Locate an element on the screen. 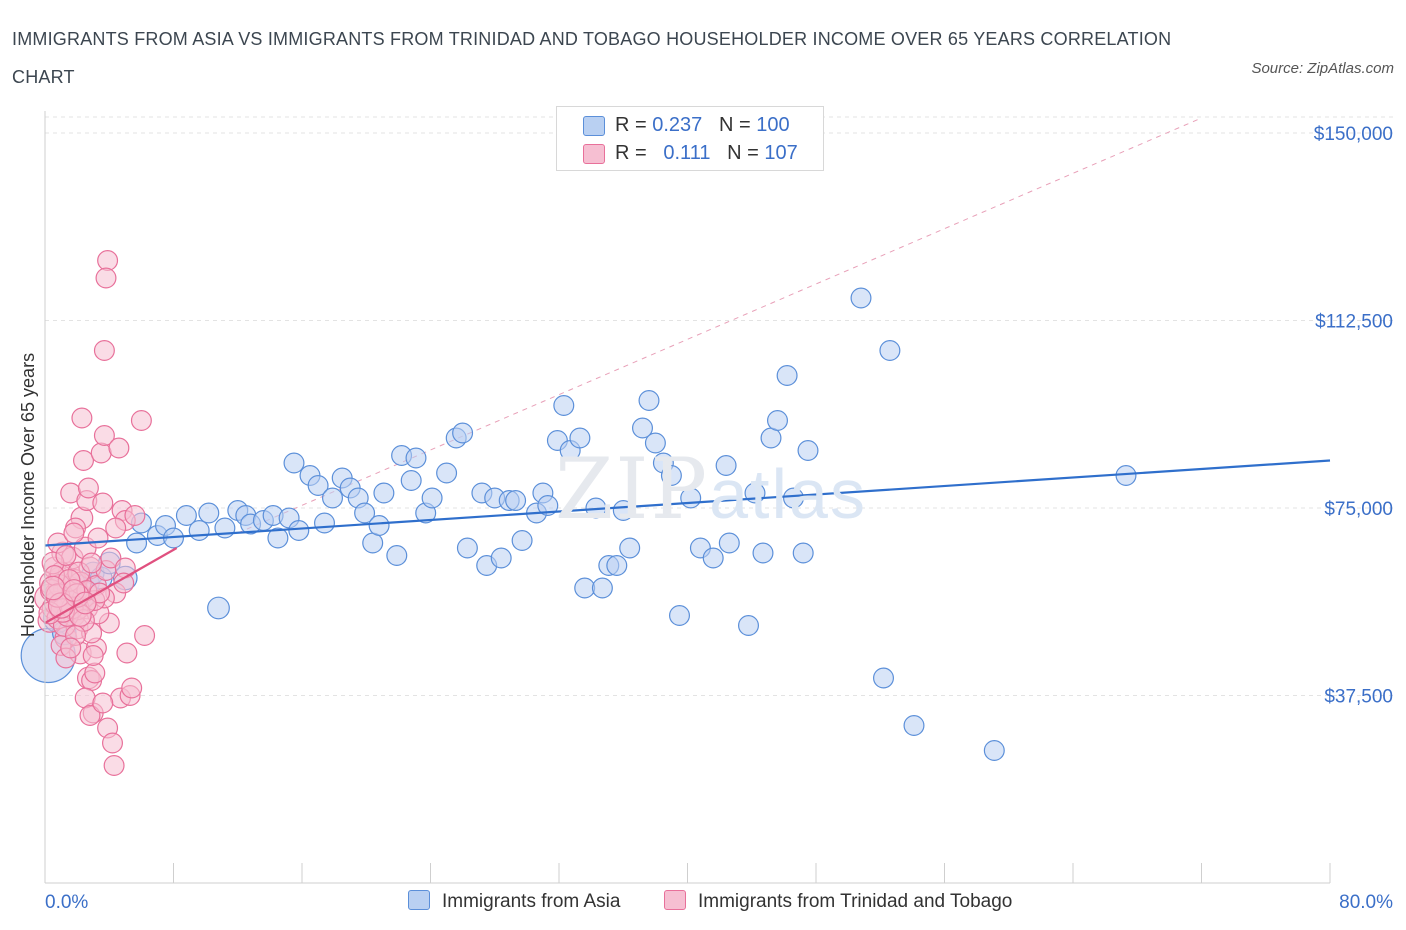 The image size is (1406, 930). legend-r-asia: 0.237 is located at coordinates (677, 125).